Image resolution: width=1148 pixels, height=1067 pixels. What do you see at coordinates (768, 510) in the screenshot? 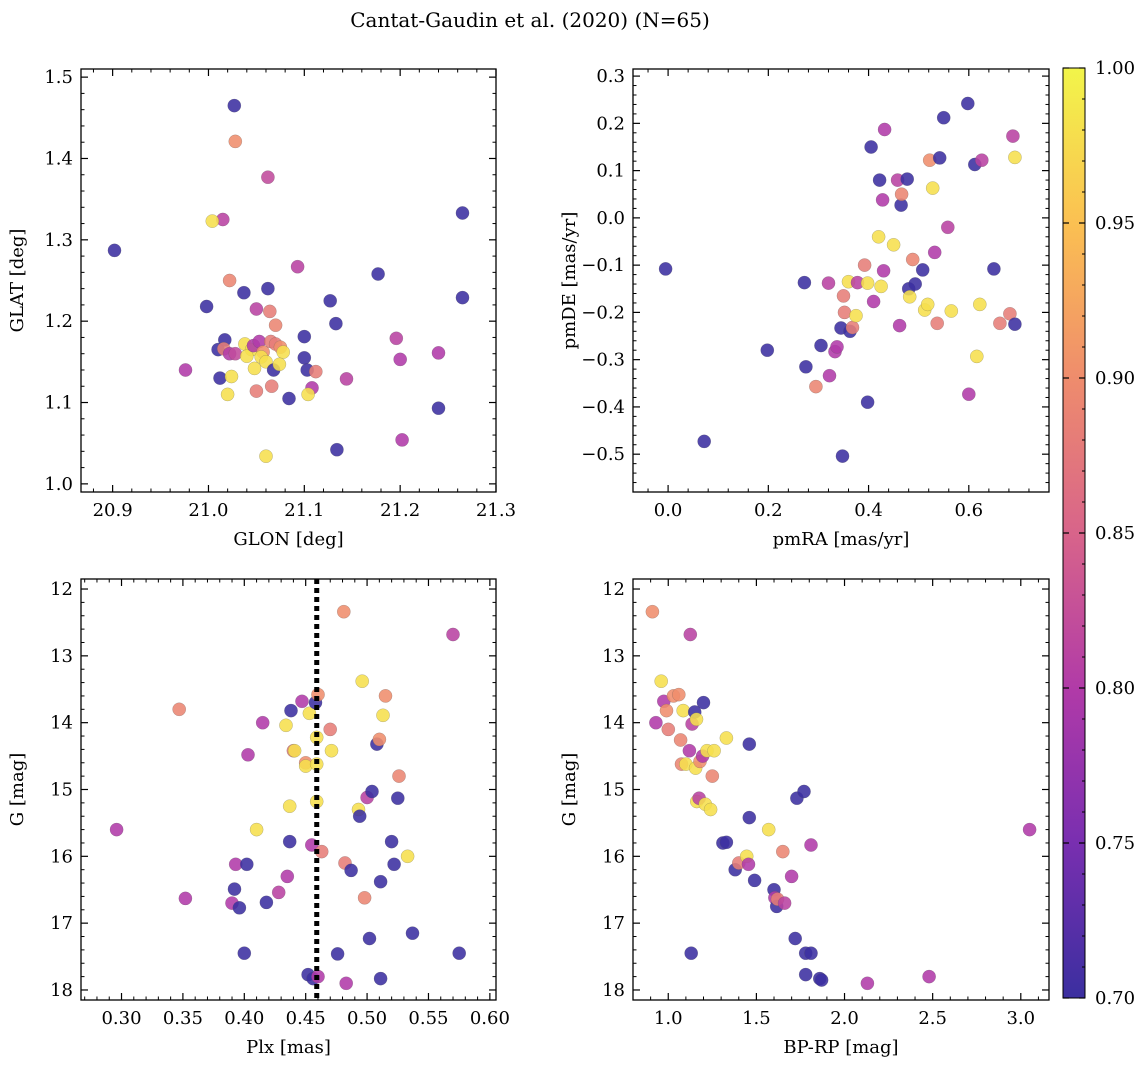
I see `x-tick-label: 0.2` at bounding box center [768, 510].